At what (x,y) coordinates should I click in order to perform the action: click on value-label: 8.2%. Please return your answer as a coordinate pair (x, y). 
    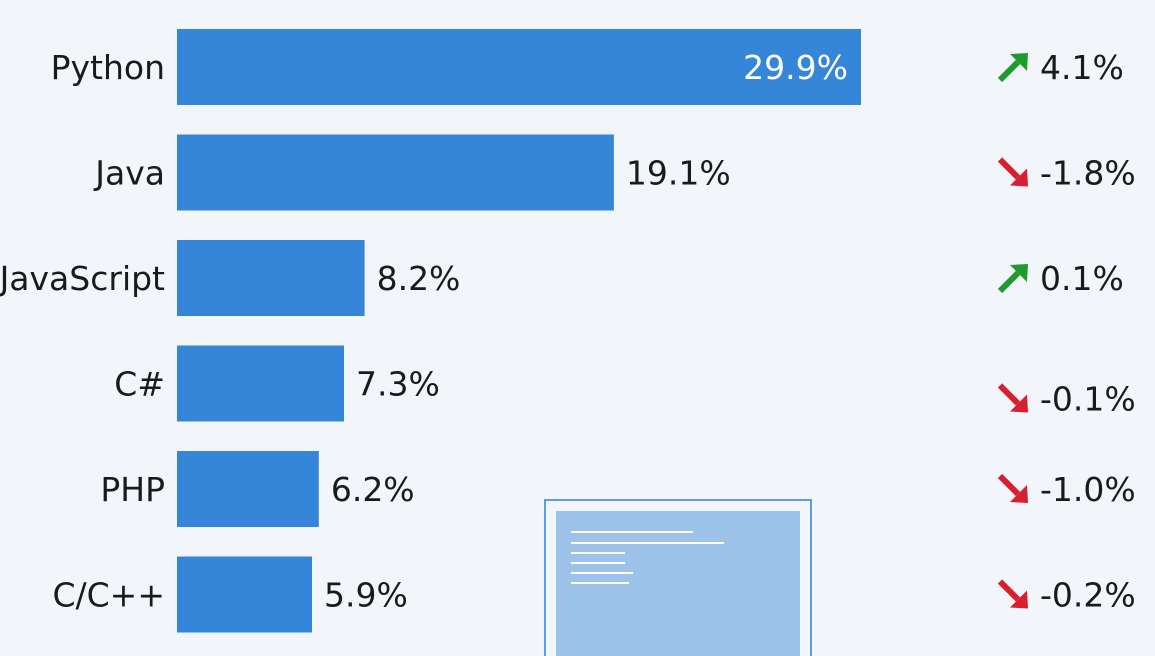
    Looking at the image, I should click on (419, 278).